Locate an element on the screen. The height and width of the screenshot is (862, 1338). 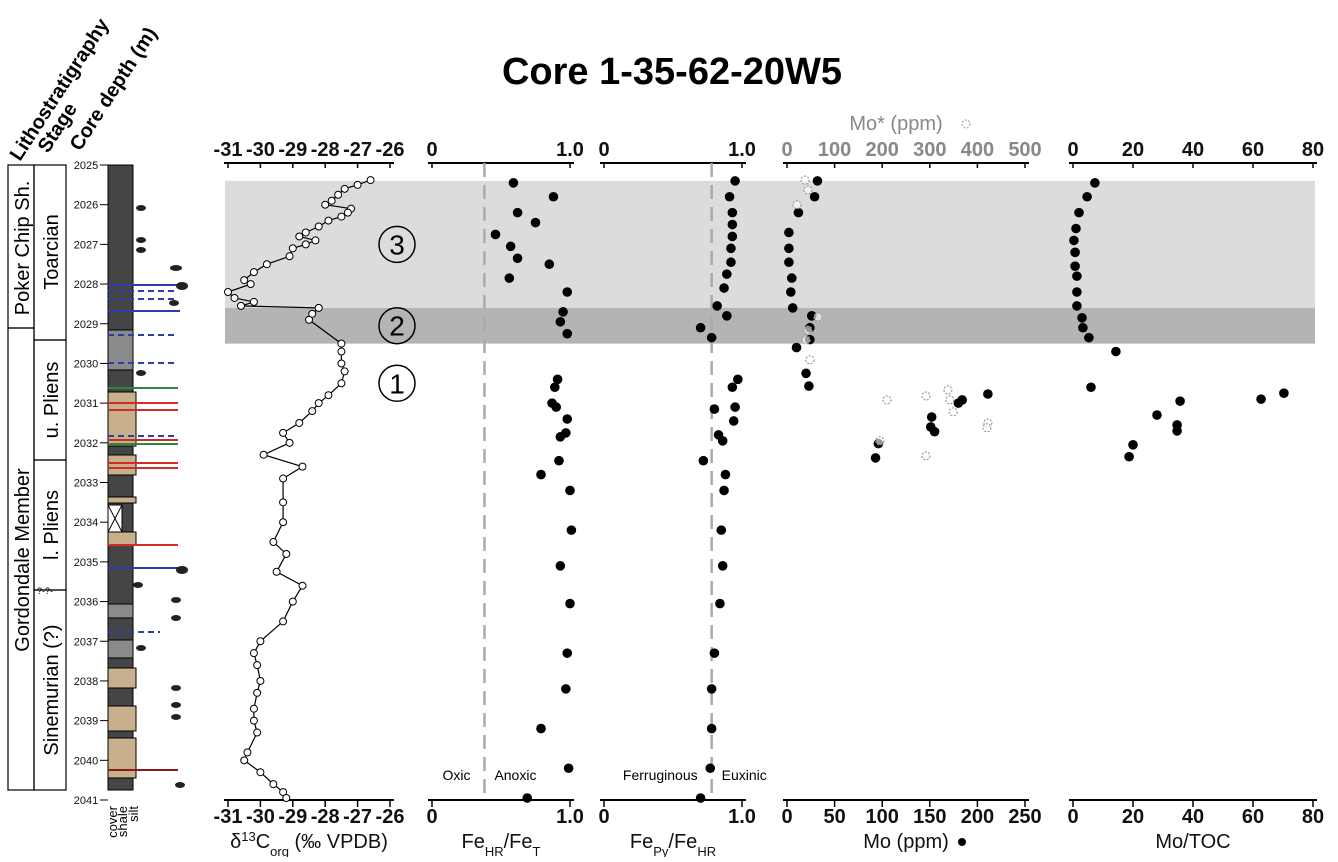
threshold-label: Ferruginous is located at coordinates (660, 775).